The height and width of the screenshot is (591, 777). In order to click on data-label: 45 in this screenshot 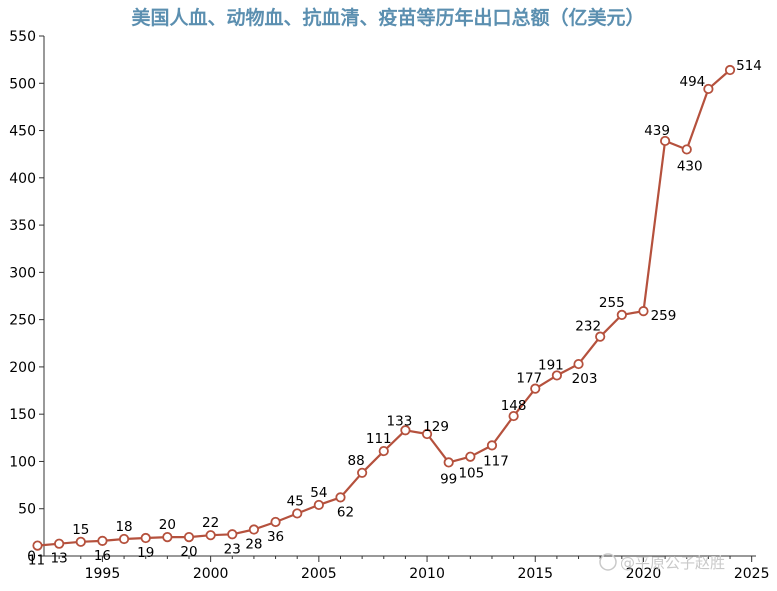, I will do `click(295, 501)`.